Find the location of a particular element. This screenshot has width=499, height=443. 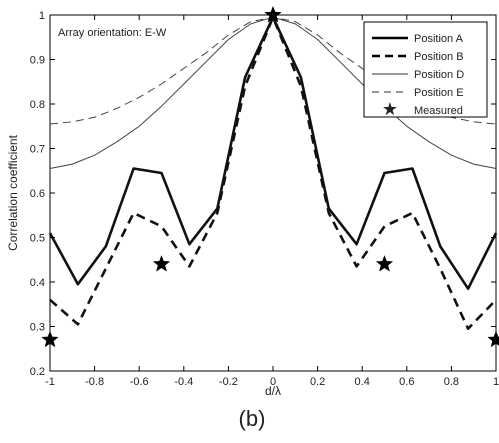

x-tick-label: 0.4 is located at coordinates (362, 382).